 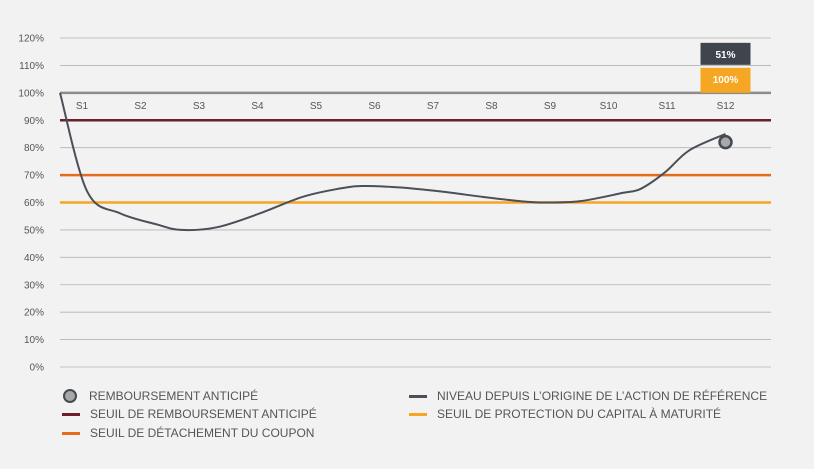 I want to click on protection-swatch, so click(x=418, y=414).